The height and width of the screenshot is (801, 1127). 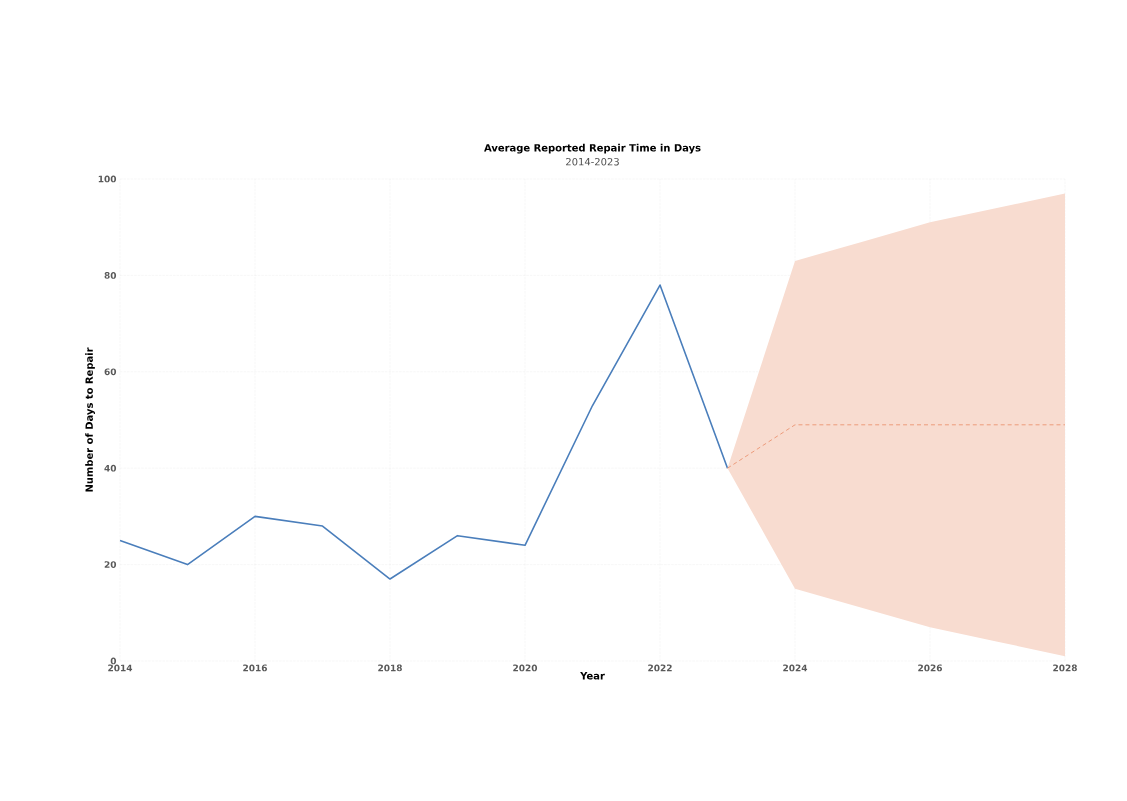 I want to click on x-tick-label: 2026, so click(x=930, y=668).